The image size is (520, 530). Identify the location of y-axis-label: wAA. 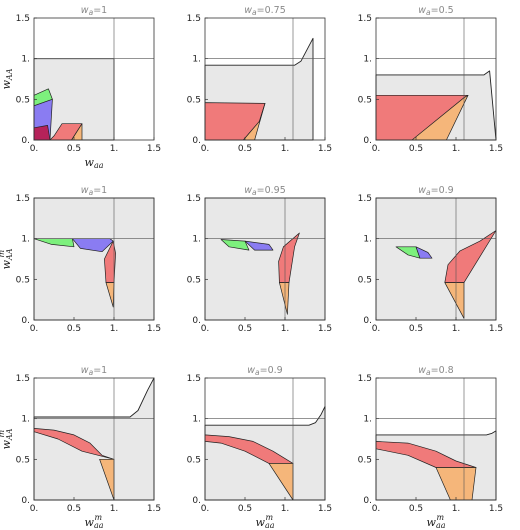
(7, 78).